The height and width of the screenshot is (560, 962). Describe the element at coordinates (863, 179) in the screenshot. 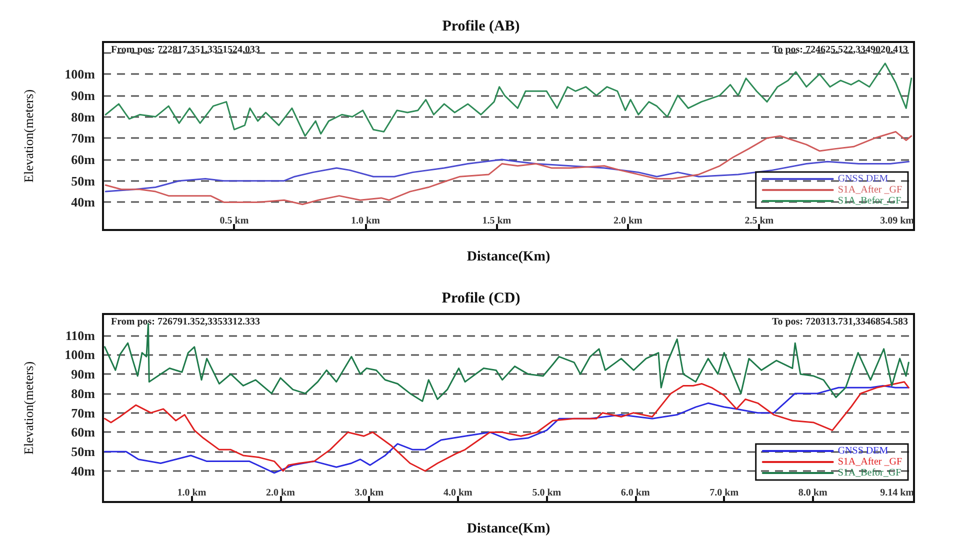

I see `series-label: GNSS DEM` at that location.